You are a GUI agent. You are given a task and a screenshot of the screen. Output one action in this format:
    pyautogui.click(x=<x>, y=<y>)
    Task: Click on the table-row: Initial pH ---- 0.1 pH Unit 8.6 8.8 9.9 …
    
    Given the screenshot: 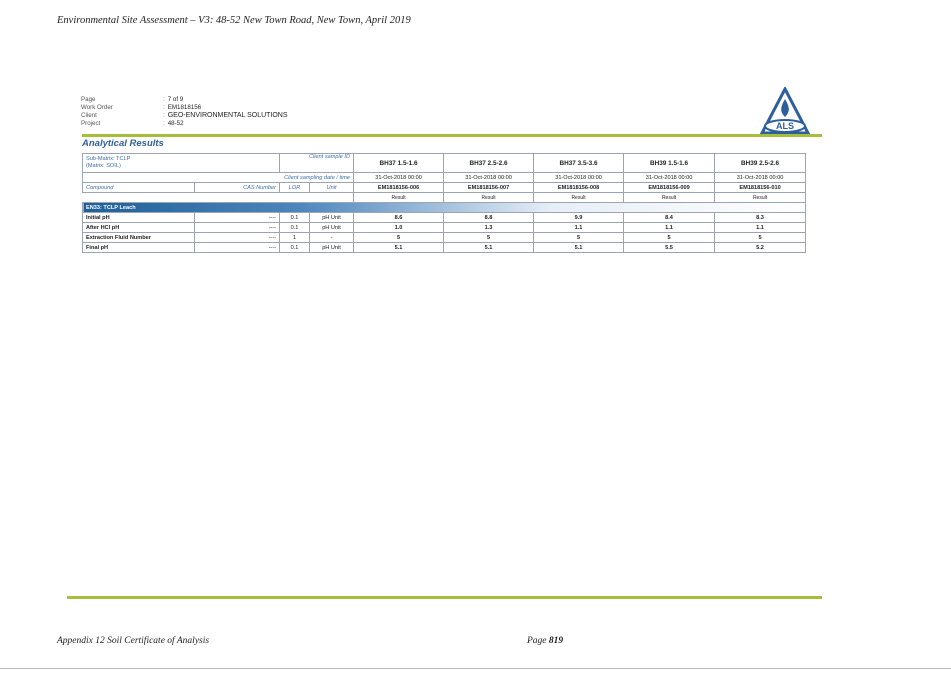 What is the action you would take?
    pyautogui.click(x=444, y=217)
    